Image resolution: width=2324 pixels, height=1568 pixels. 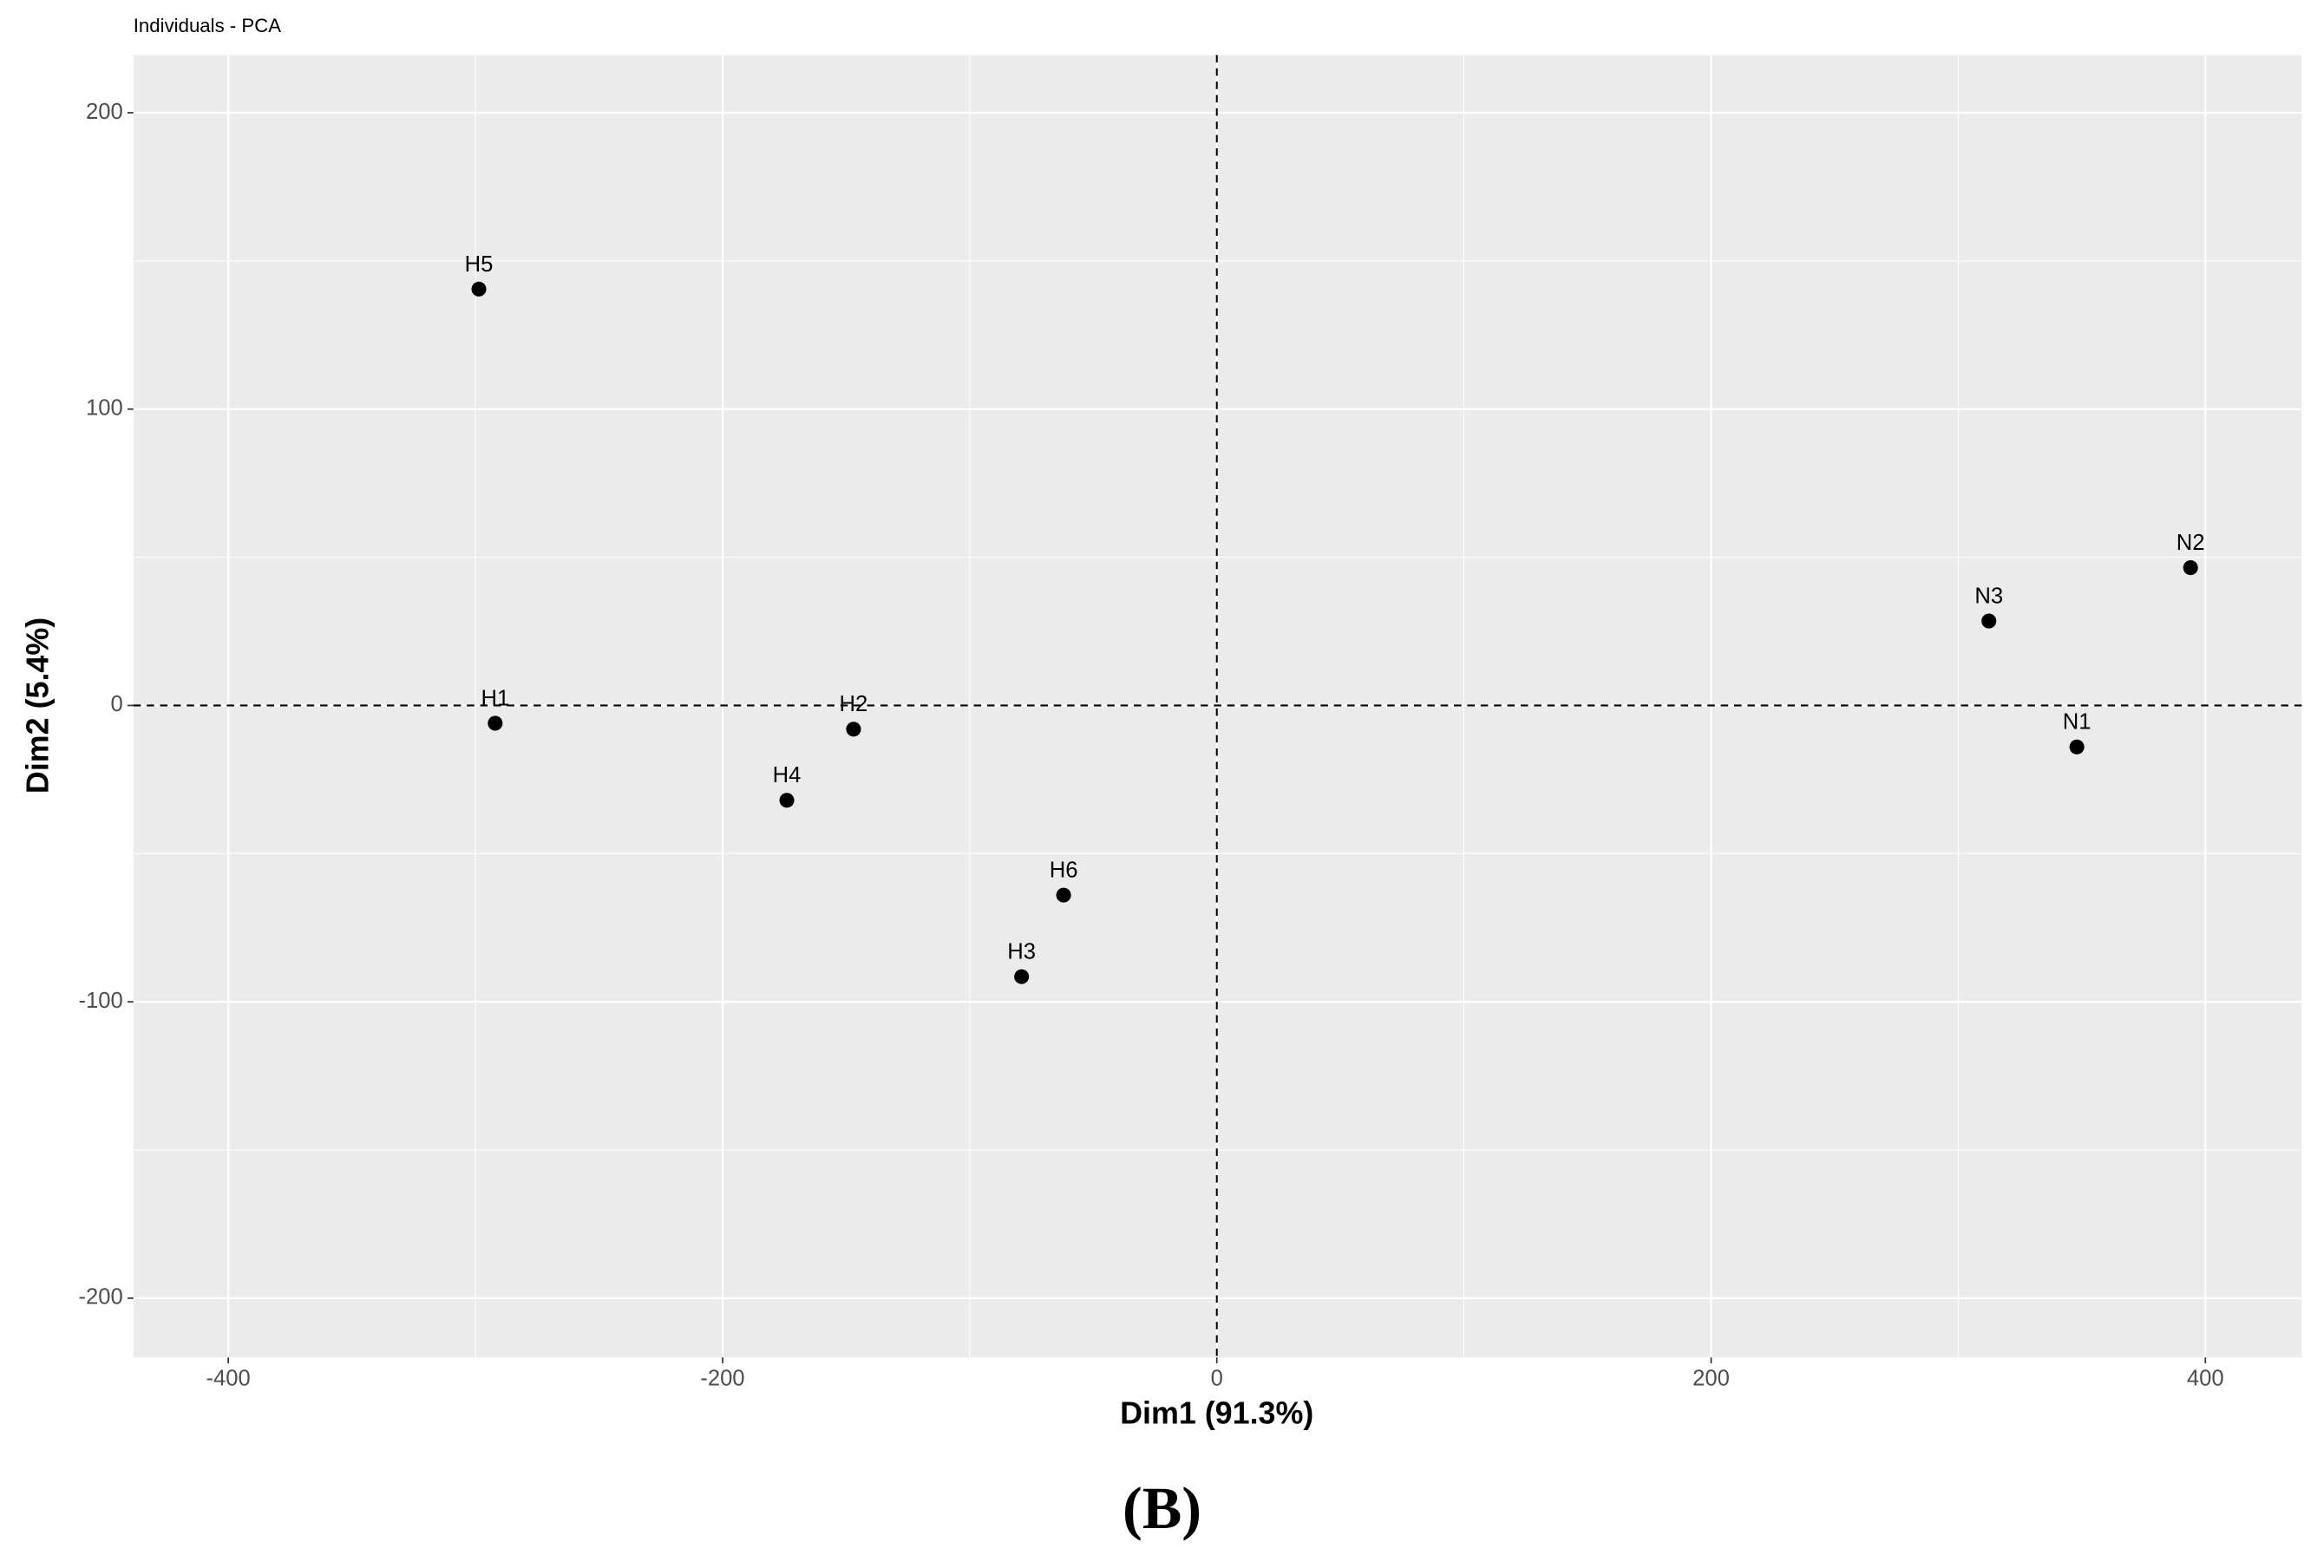 What do you see at coordinates (1022, 952) in the screenshot?
I see `point-label: H3` at bounding box center [1022, 952].